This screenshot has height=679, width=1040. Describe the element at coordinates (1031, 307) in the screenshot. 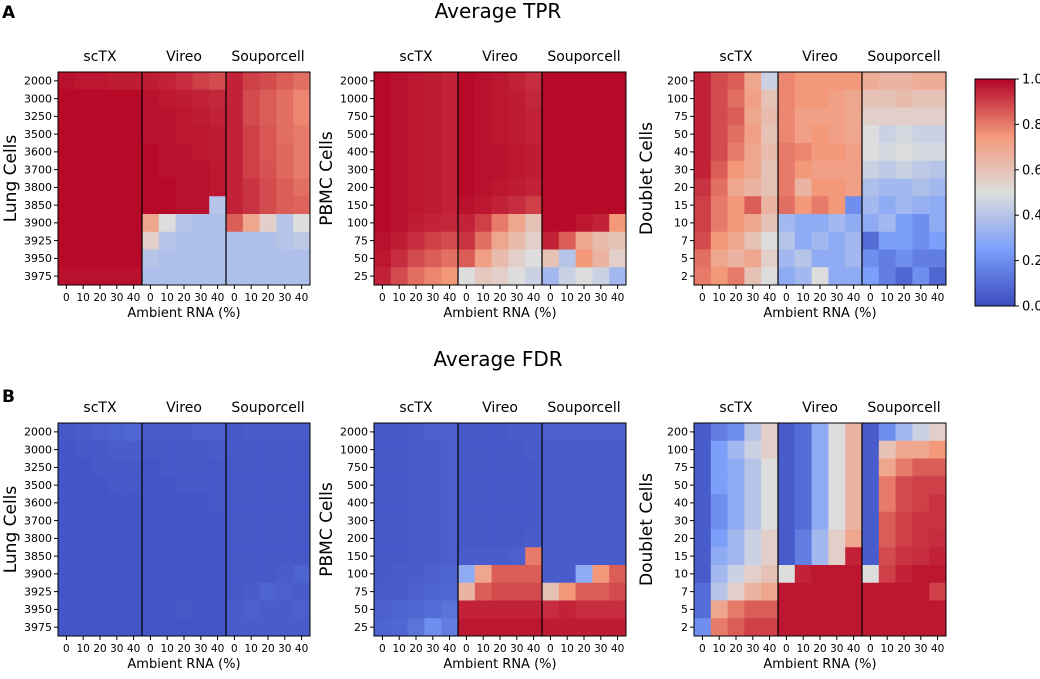

I see `colorbar-tick-label: 0.0` at that location.